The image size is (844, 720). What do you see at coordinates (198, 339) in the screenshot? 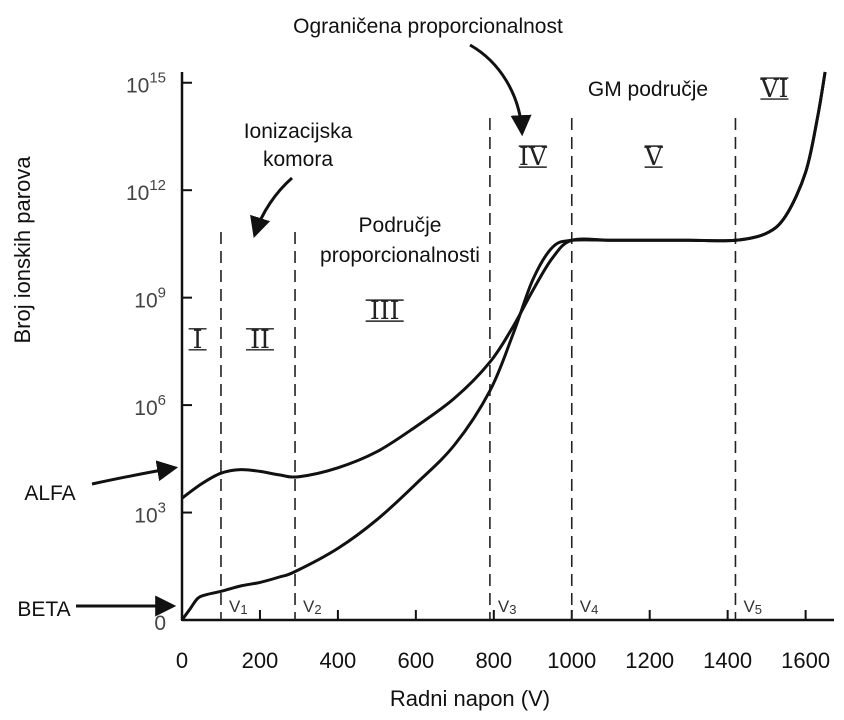
I see `region-label: I` at bounding box center [198, 339].